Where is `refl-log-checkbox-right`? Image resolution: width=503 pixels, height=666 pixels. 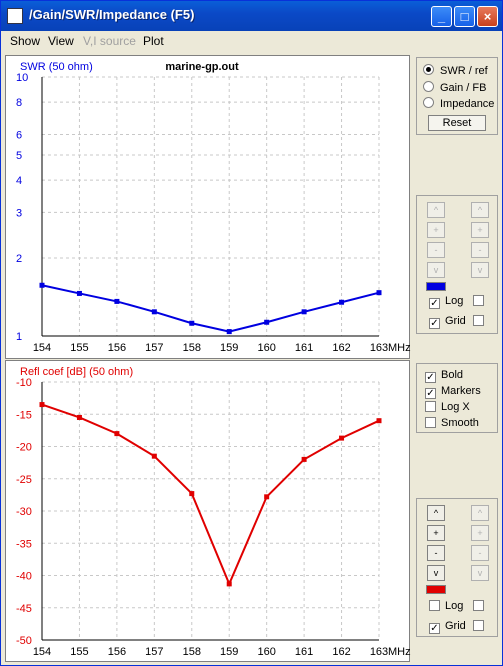
refl-log-checkbox-right is located at coordinates (481, 606).